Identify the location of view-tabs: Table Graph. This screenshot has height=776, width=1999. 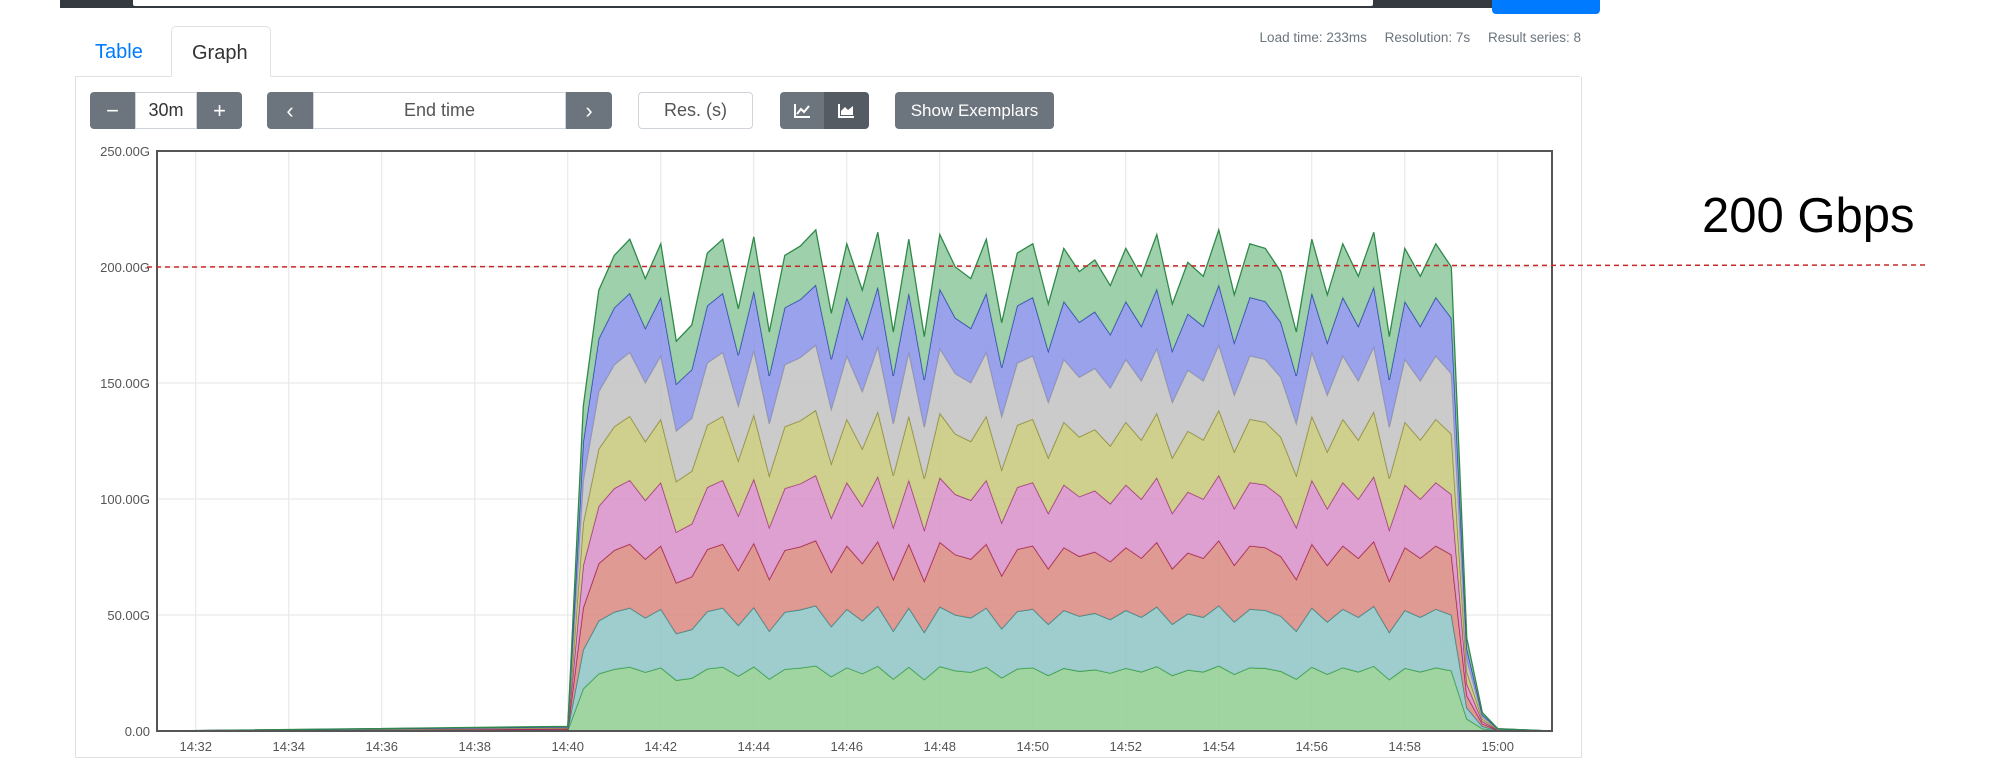
(827, 51).